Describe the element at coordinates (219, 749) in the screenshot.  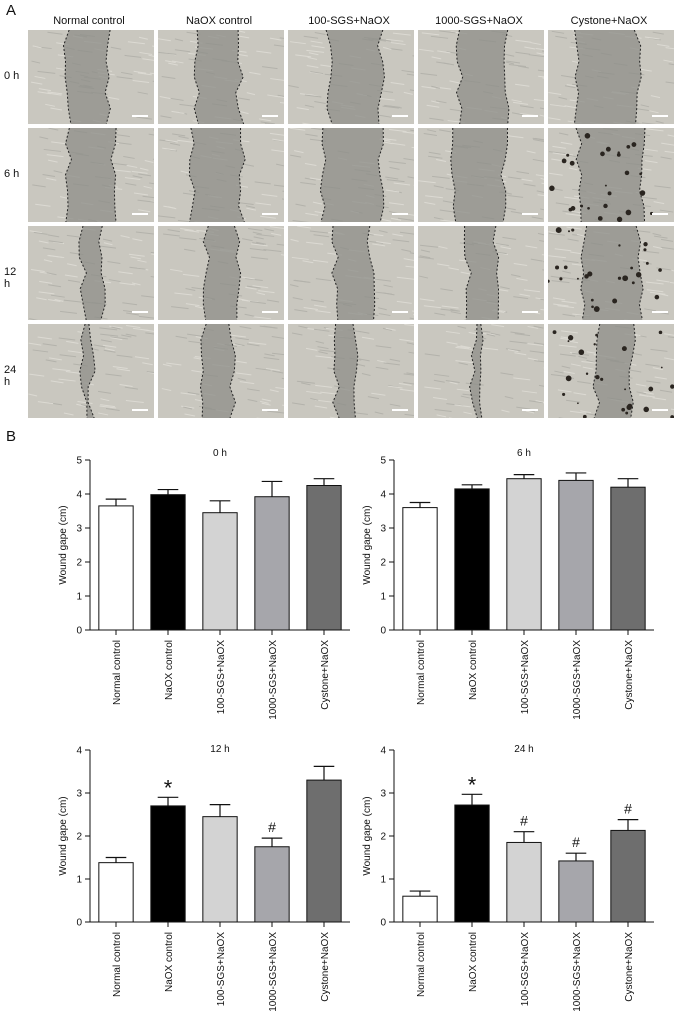
I see `chart-title: 12 h` at that location.